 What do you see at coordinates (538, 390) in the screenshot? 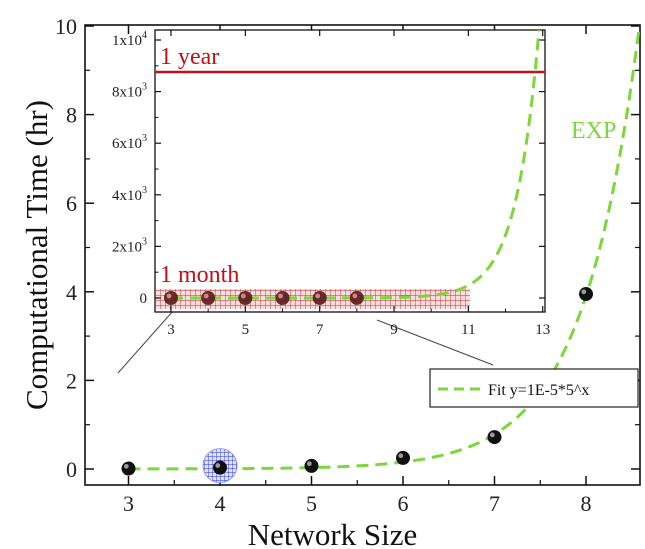
I see `legend-label: Fit y=1E-5*5^x` at bounding box center [538, 390].